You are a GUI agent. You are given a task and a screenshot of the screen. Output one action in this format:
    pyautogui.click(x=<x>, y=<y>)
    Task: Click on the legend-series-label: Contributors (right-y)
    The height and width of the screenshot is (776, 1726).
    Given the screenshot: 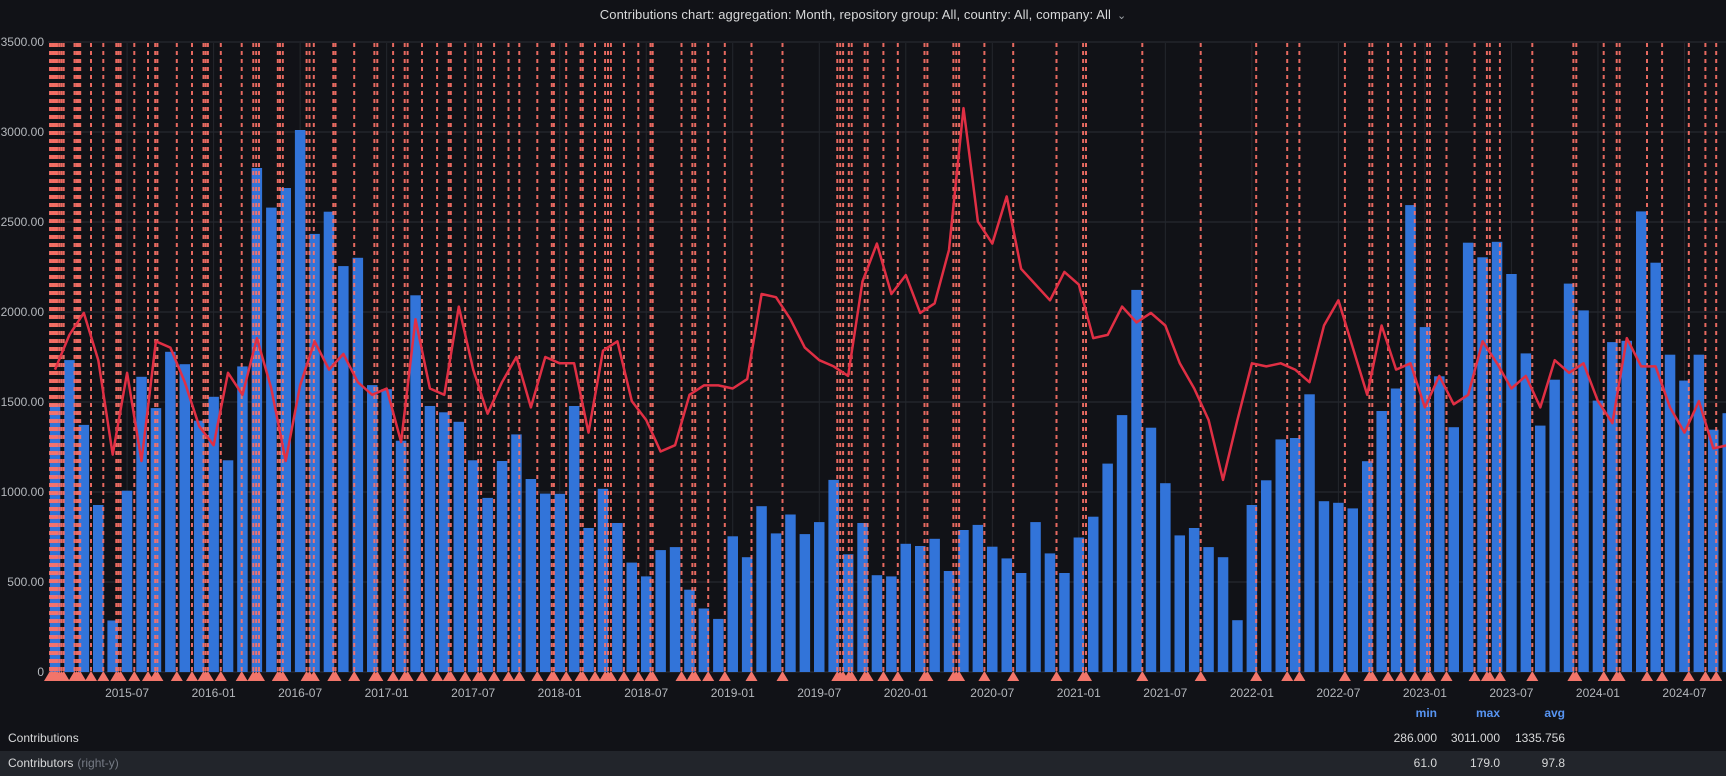 What is the action you would take?
    pyautogui.click(x=63, y=763)
    